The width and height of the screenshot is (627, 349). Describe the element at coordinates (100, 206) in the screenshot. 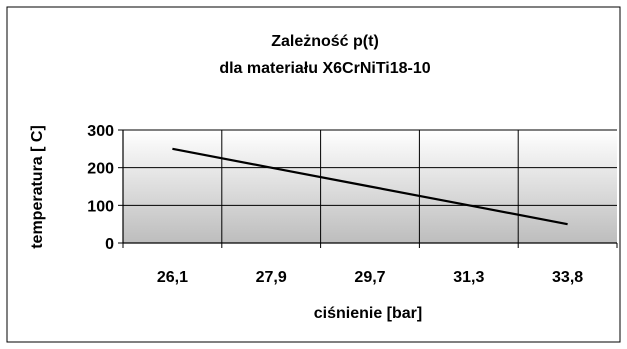

I see `y-tick-label: 100` at that location.